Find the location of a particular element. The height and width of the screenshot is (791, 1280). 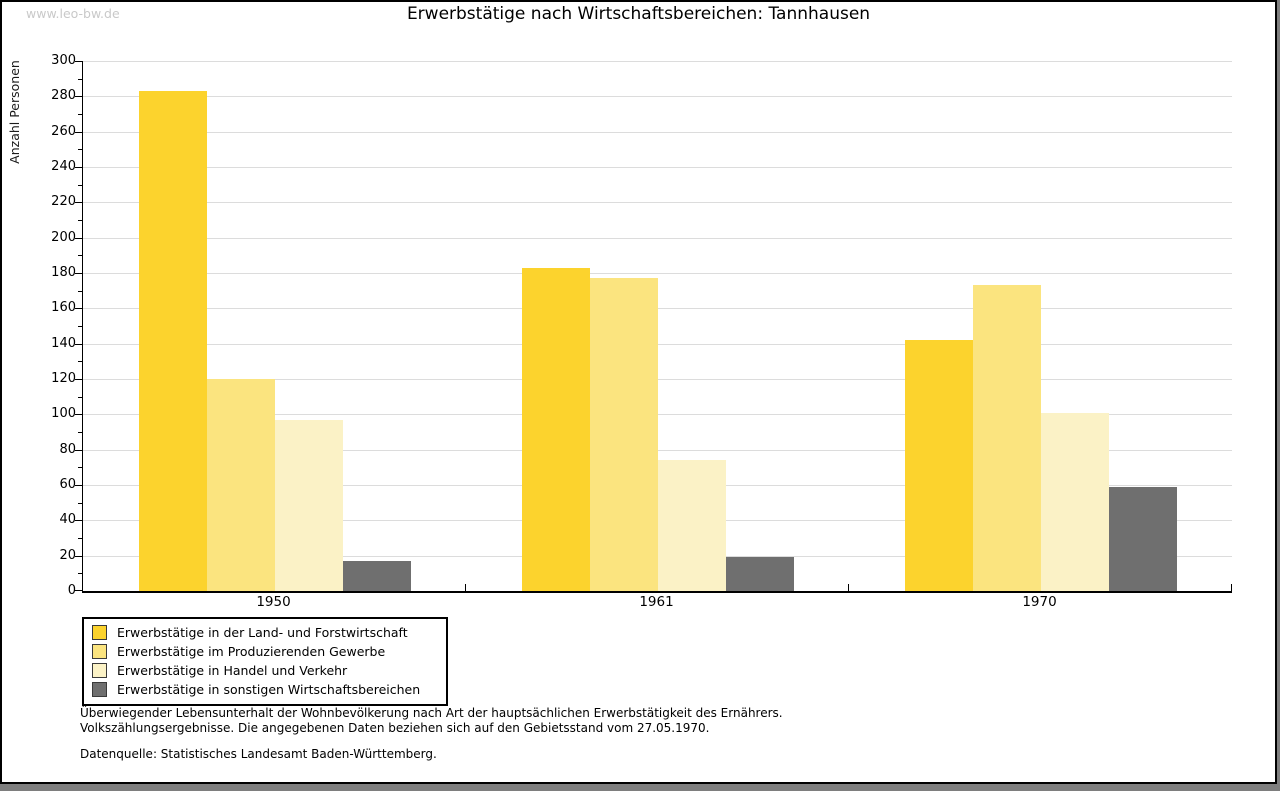

bar-1950-series2 is located at coordinates (240, 485).